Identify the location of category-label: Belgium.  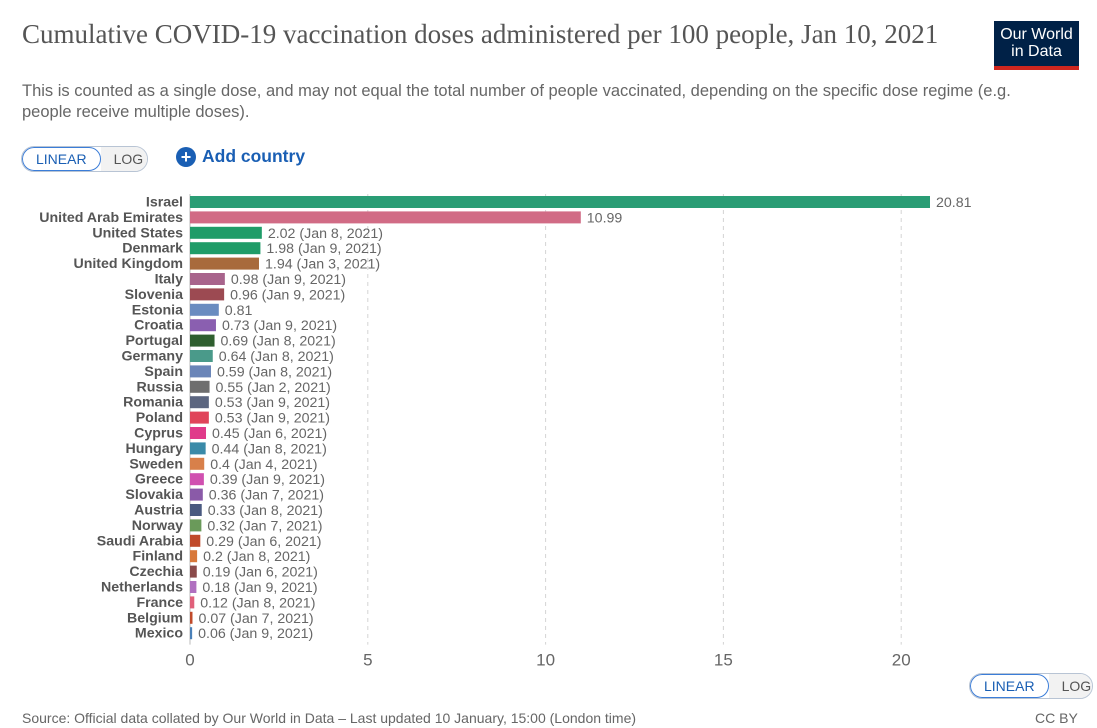
(155, 618).